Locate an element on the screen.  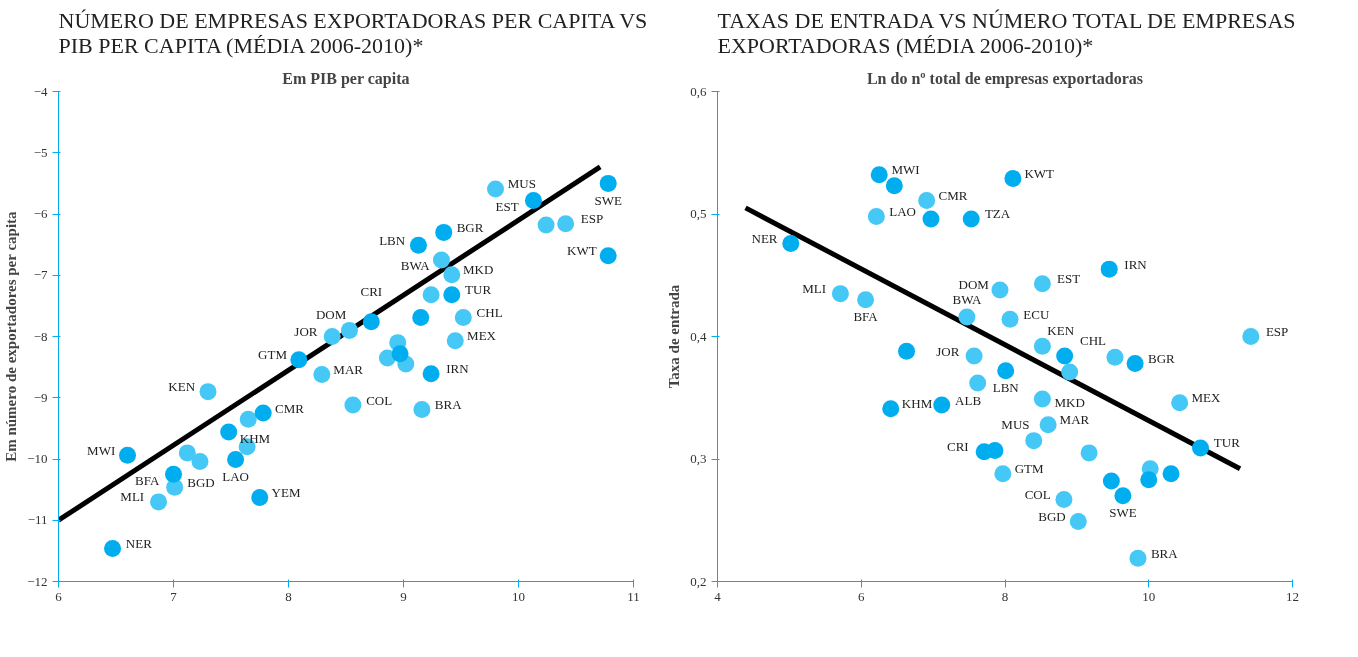
y-tick-label: −4 is located at coordinates (40, 91).